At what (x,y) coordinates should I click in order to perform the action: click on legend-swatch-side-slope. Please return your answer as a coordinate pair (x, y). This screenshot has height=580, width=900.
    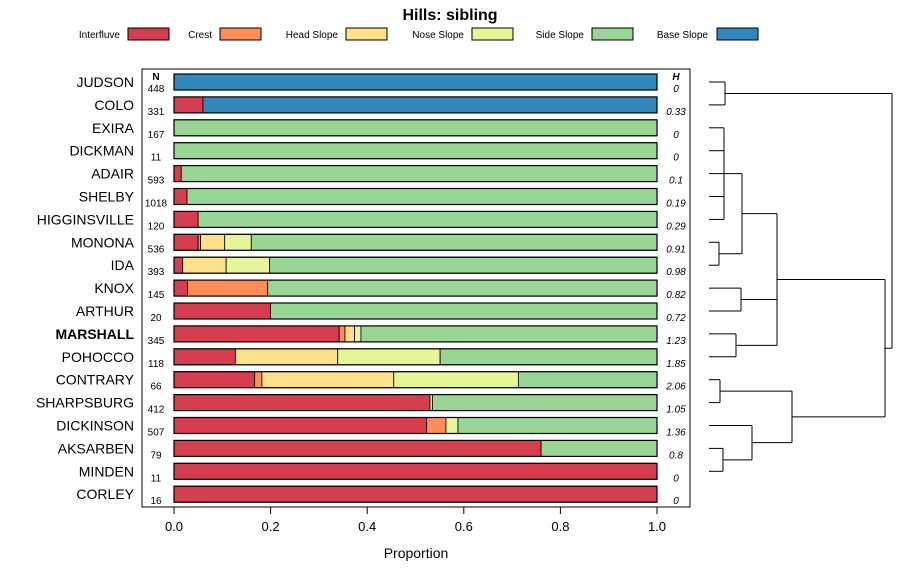
    Looking at the image, I should click on (612, 34).